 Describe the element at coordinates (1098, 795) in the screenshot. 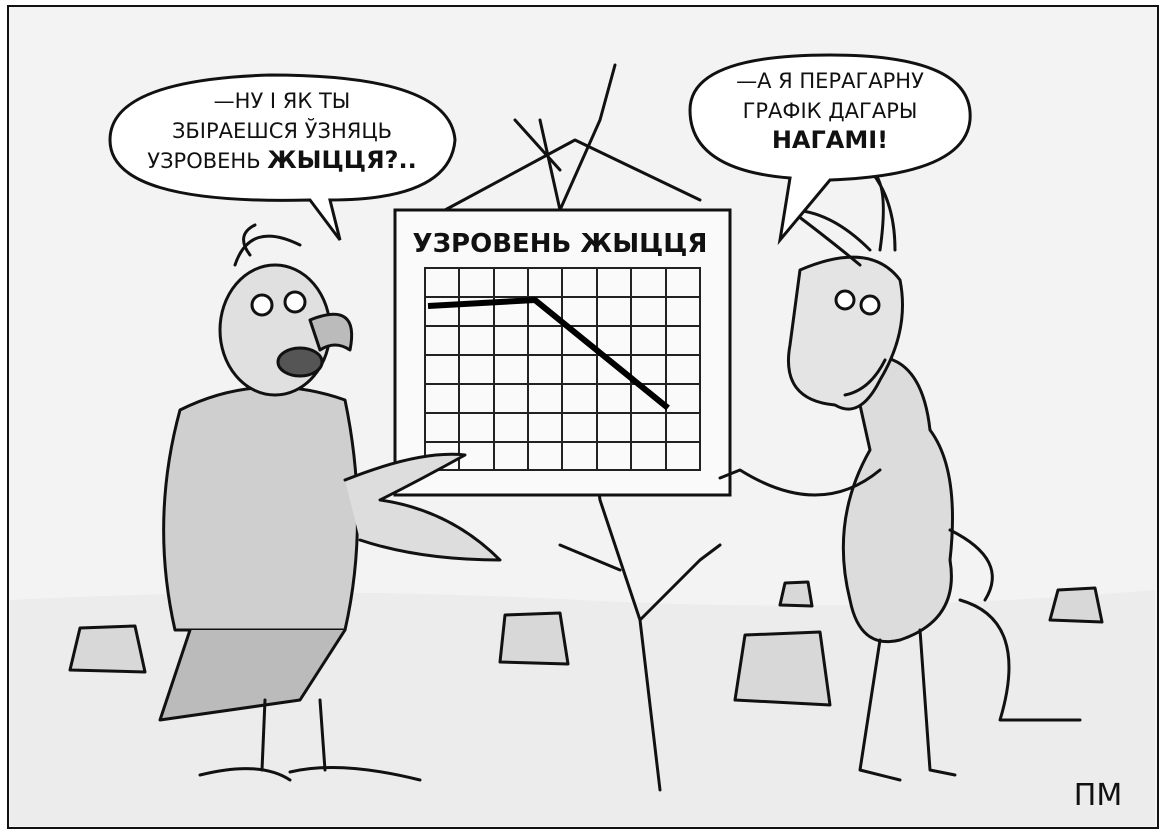

I see `signature: ПМ` at that location.